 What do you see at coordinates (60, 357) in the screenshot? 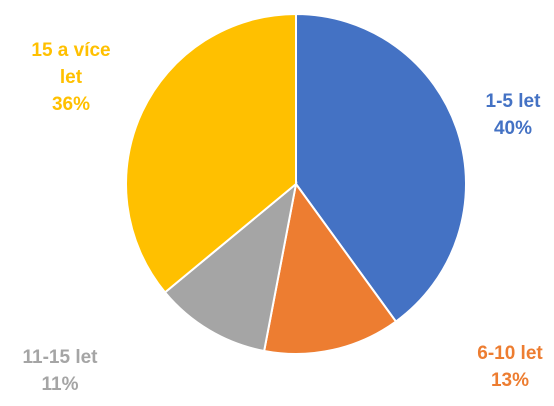
I see `data-label-category: 11-15 let` at bounding box center [60, 357].